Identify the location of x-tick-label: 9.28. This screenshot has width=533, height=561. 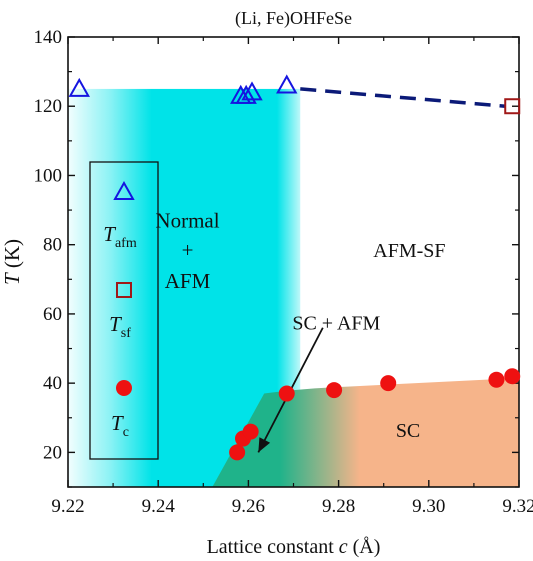
(338, 506).